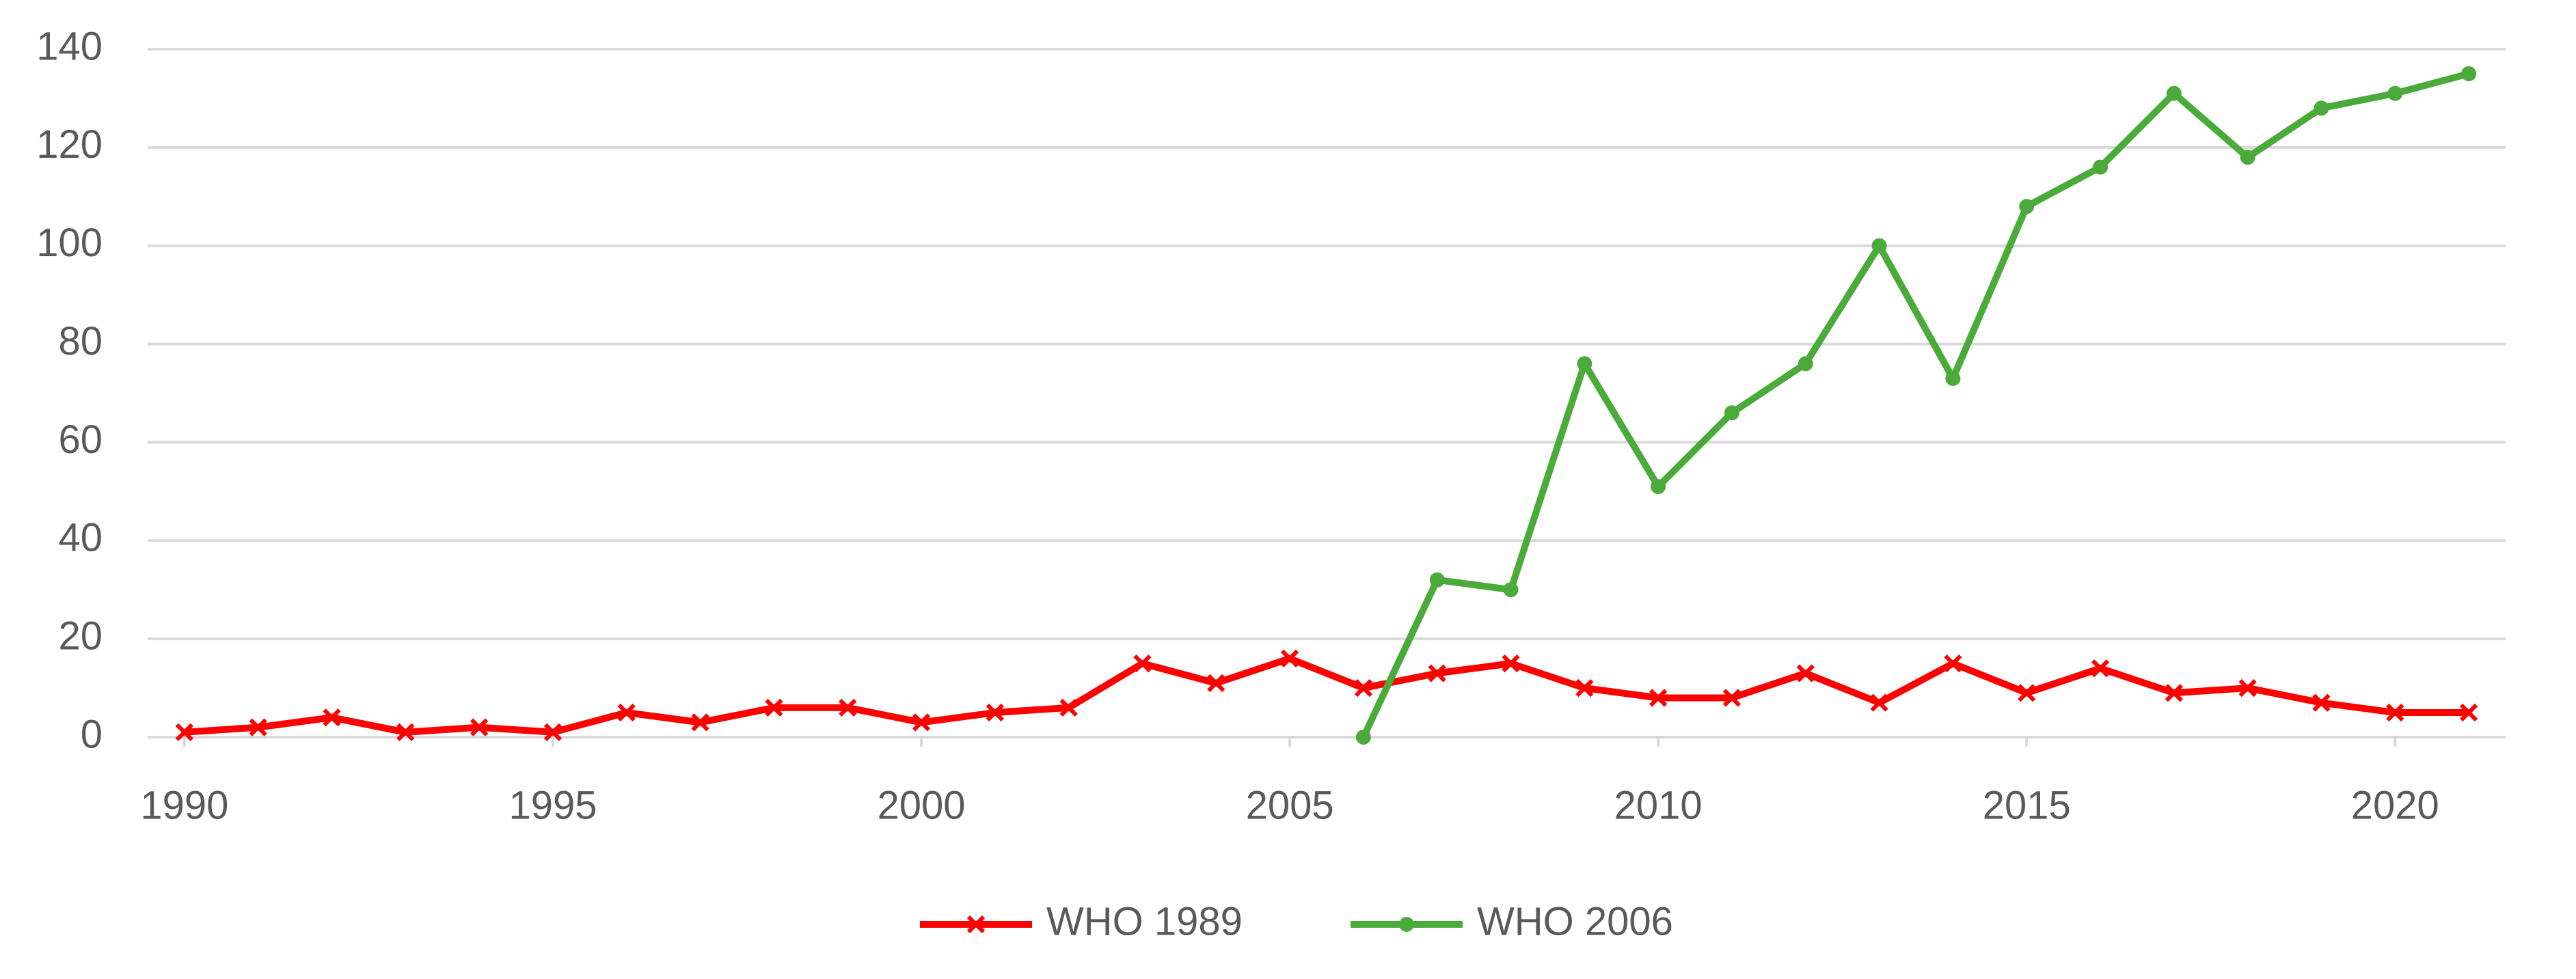 This screenshot has width=2576, height=979. What do you see at coordinates (69, 144) in the screenshot?
I see `y-tick-label: 120` at bounding box center [69, 144].